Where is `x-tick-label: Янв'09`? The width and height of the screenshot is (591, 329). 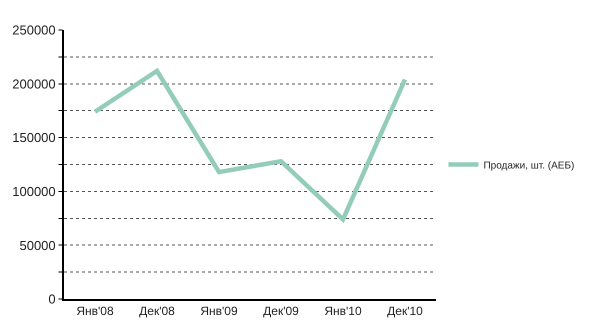
x-tick-label: Янв'09 is located at coordinates (219, 311).